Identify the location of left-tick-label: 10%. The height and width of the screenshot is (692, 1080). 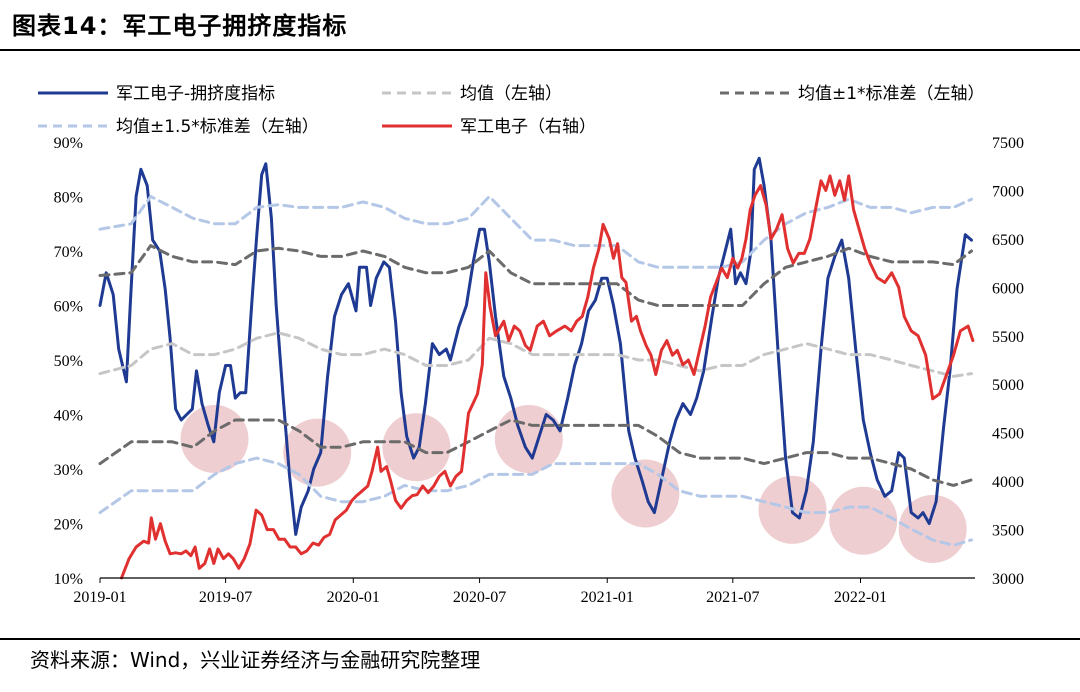
(68, 579).